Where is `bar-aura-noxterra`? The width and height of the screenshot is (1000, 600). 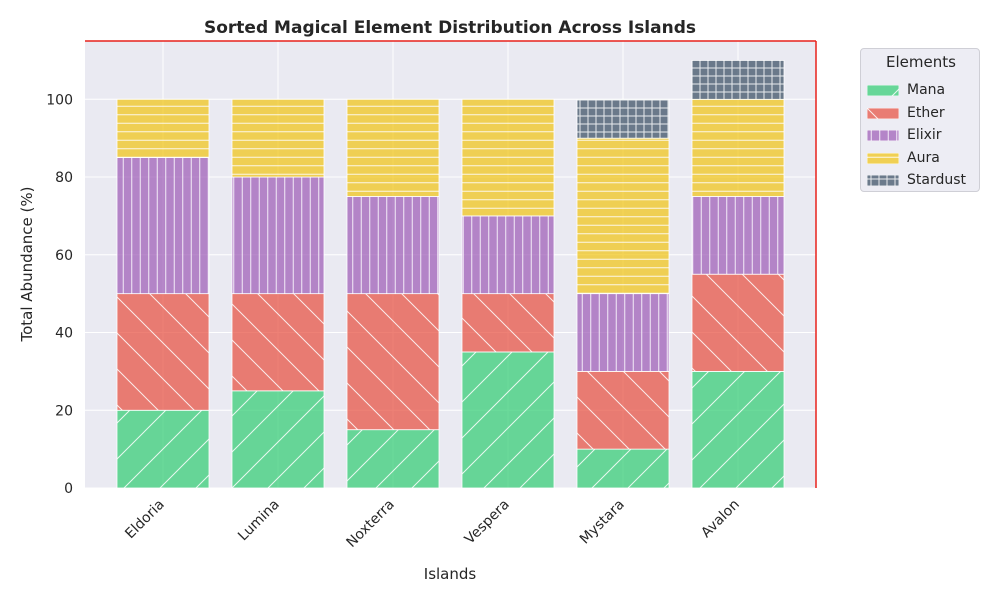 bar-aura-noxterra is located at coordinates (393, 147).